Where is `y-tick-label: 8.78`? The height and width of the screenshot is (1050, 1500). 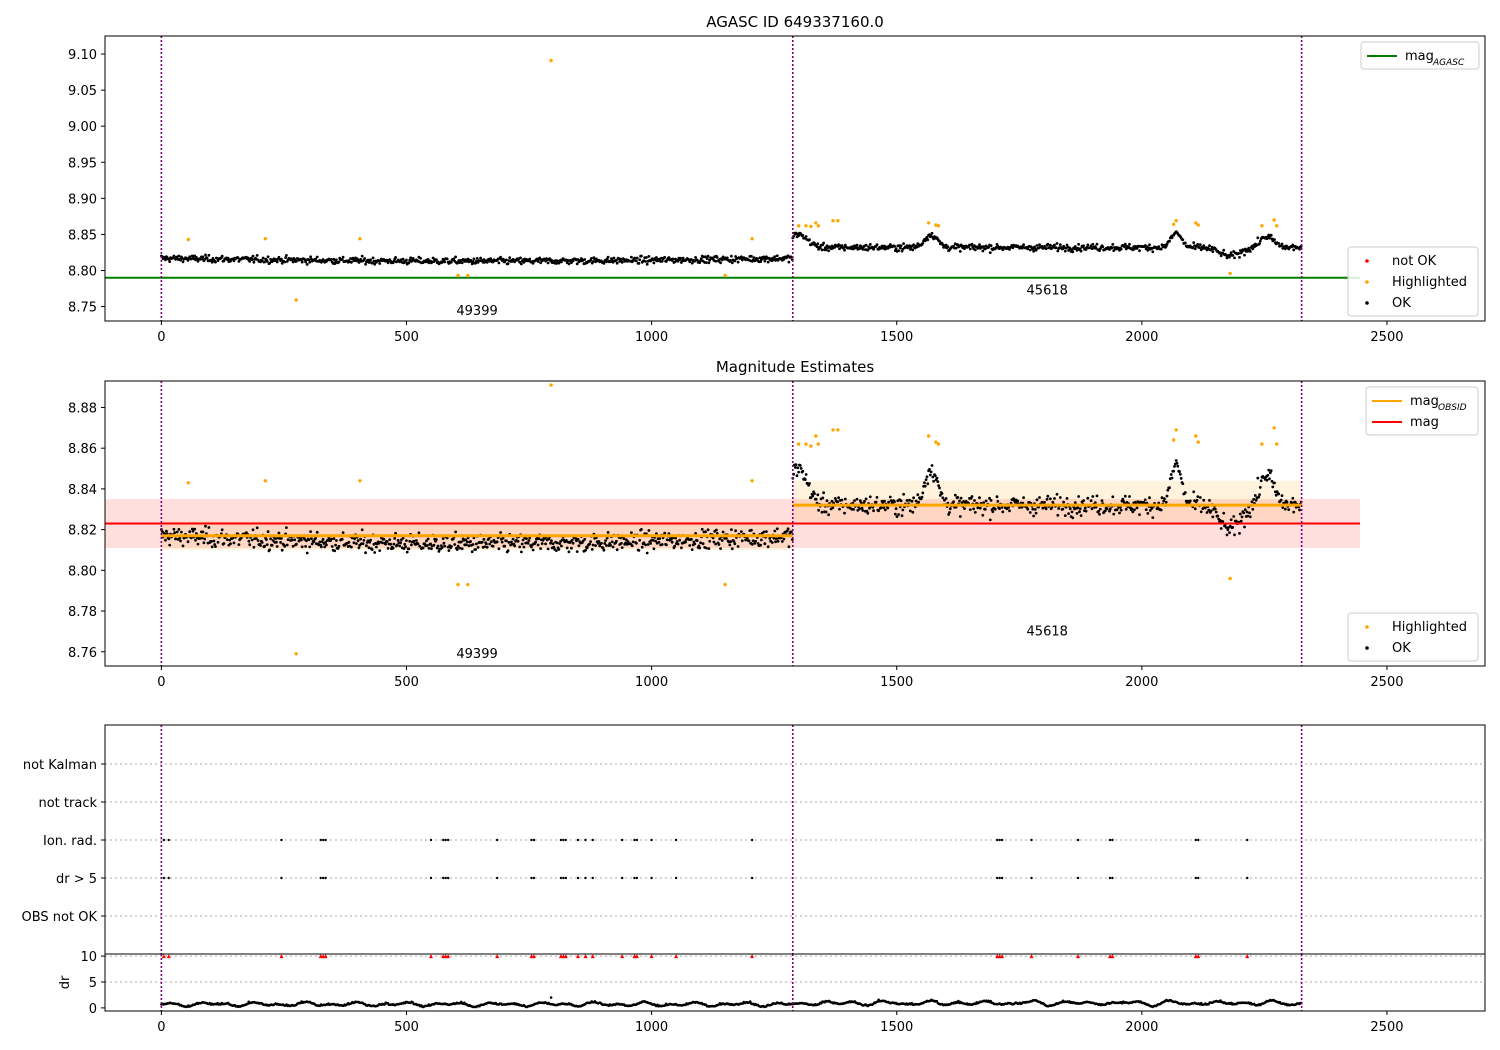
y-tick-label: 8.78 is located at coordinates (82, 612).